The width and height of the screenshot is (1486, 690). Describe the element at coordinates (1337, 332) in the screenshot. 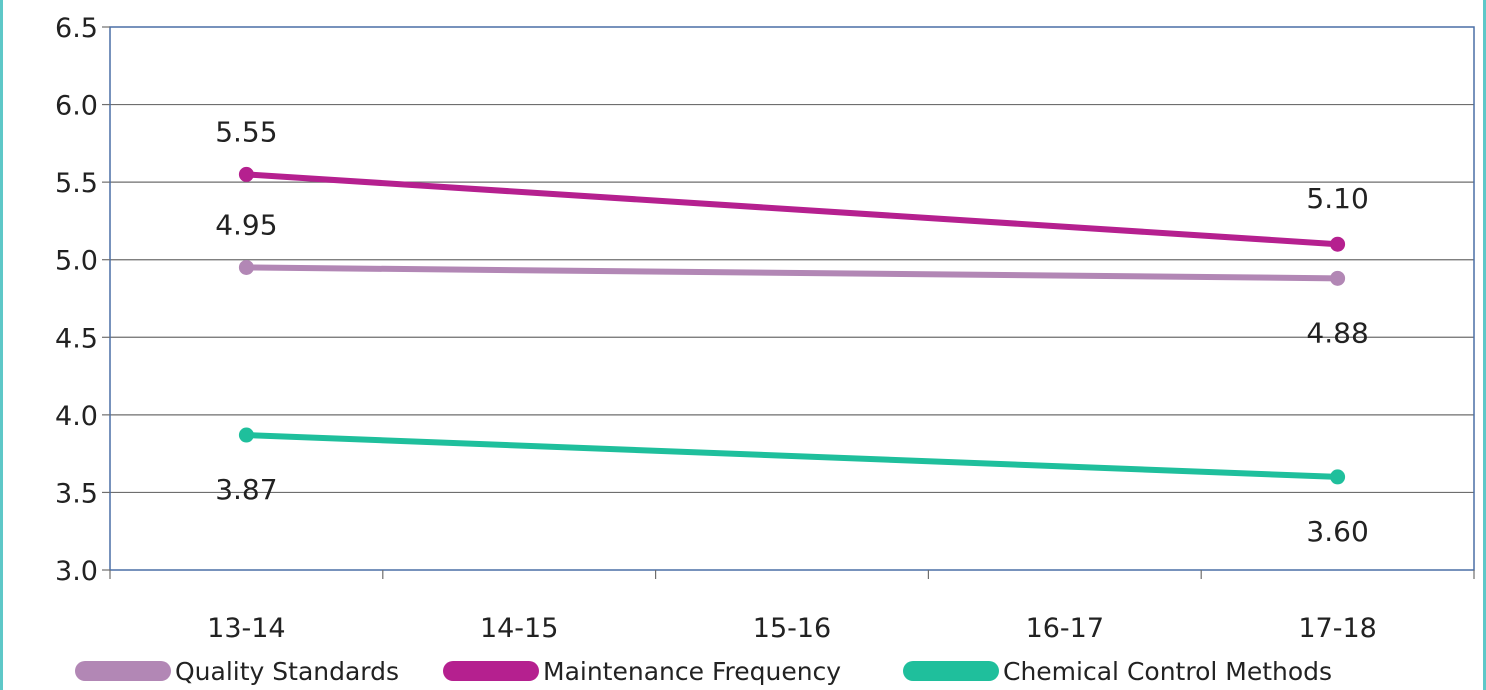

I see `data-label: 4.88` at that location.